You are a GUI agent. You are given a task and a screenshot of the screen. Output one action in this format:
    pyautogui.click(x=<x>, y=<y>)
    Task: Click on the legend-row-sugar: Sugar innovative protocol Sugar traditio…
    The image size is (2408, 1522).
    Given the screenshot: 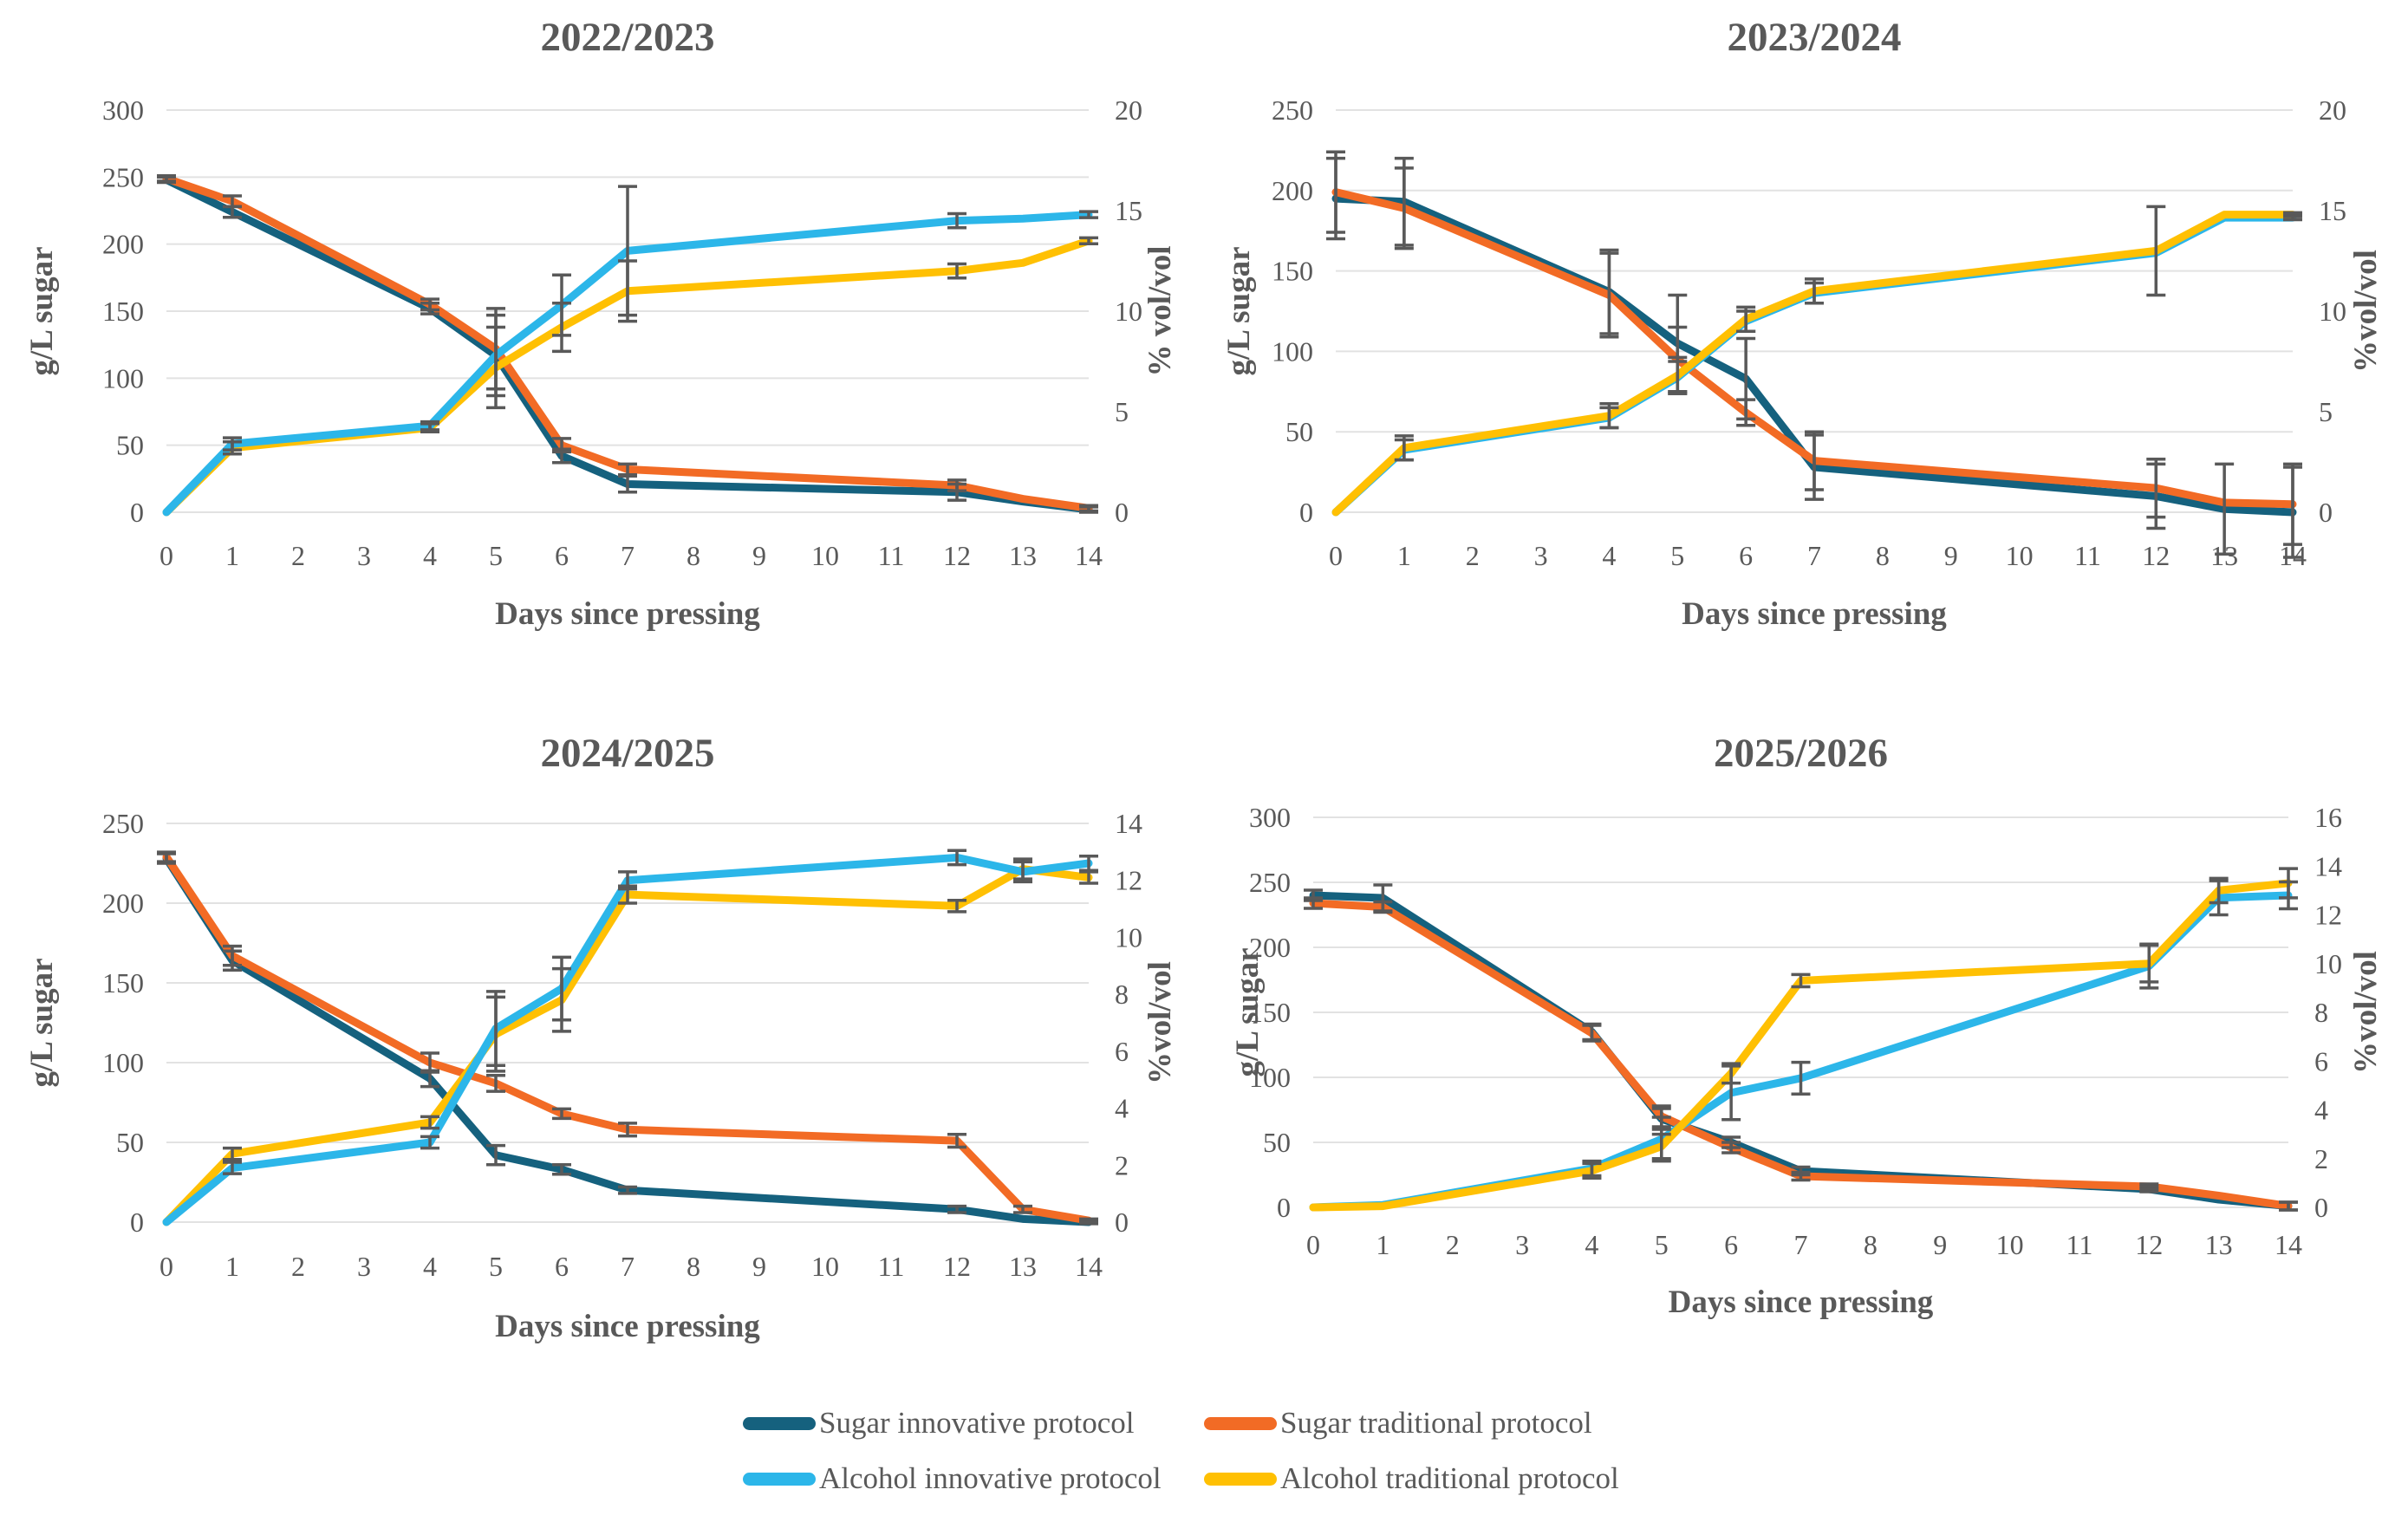 What is the action you would take?
    pyautogui.click(x=1204, y=1424)
    